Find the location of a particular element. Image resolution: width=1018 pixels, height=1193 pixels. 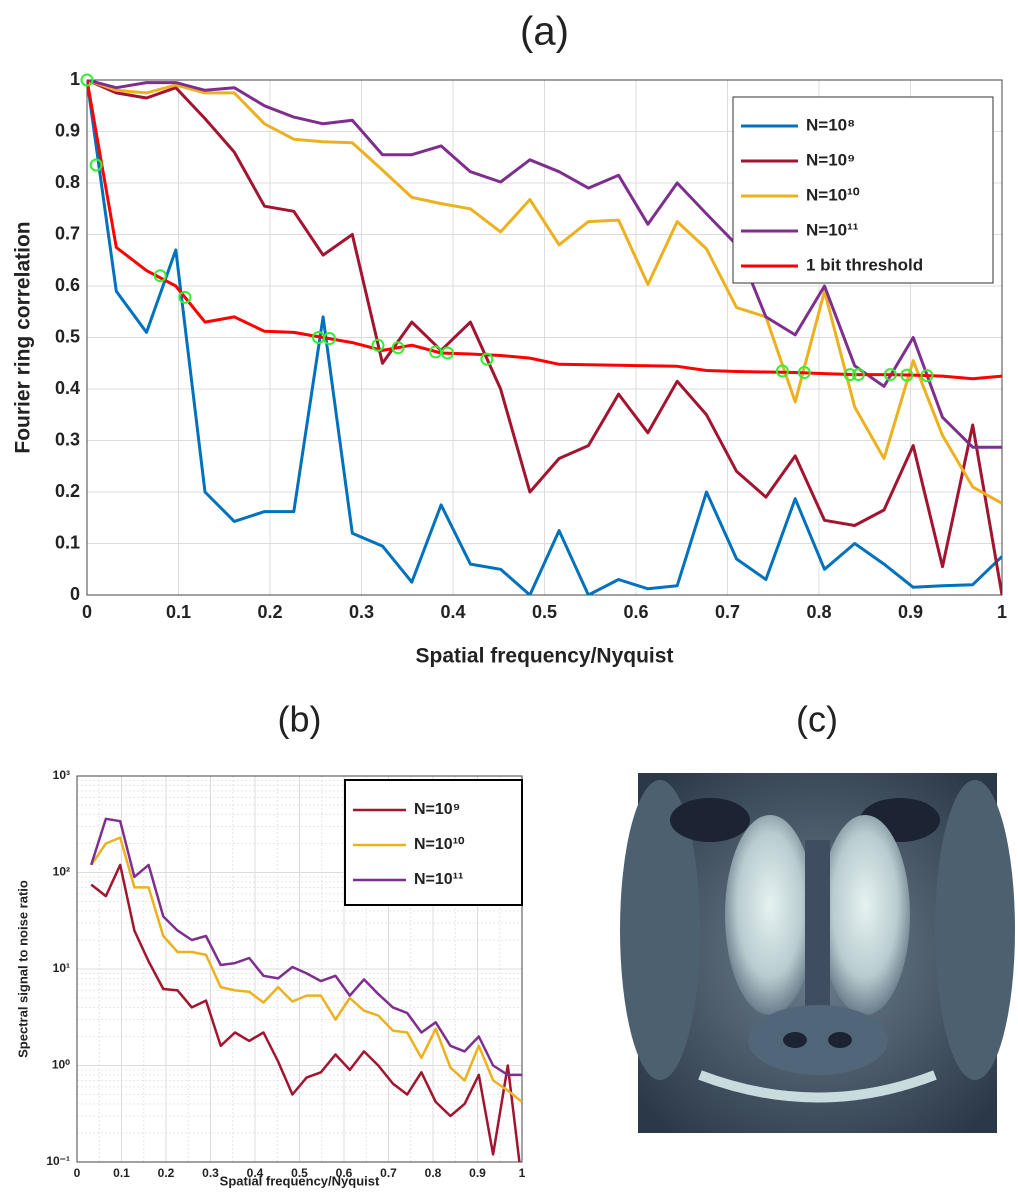

y-tick-label: 0.3 is located at coordinates (67, 439).